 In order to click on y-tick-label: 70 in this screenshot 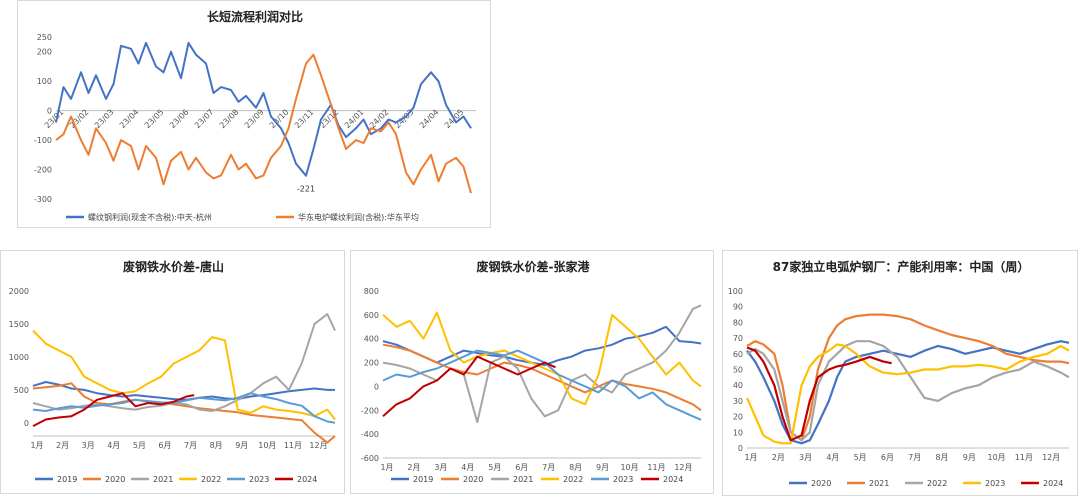, I will do `click(738, 338)`.